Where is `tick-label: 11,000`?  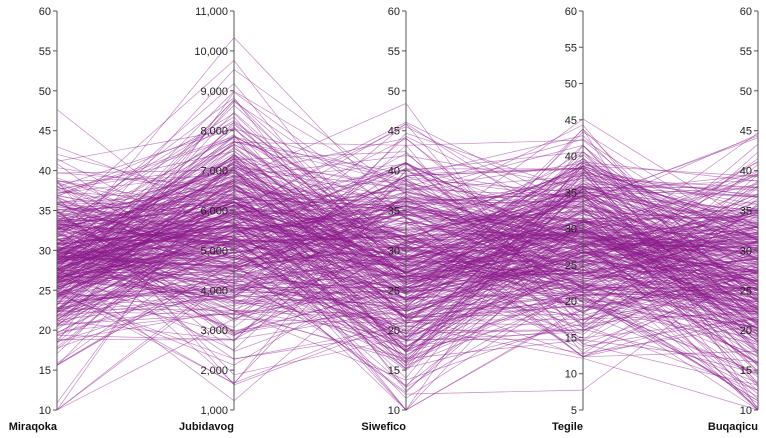
tick-label: 11,000 is located at coordinates (211, 12).